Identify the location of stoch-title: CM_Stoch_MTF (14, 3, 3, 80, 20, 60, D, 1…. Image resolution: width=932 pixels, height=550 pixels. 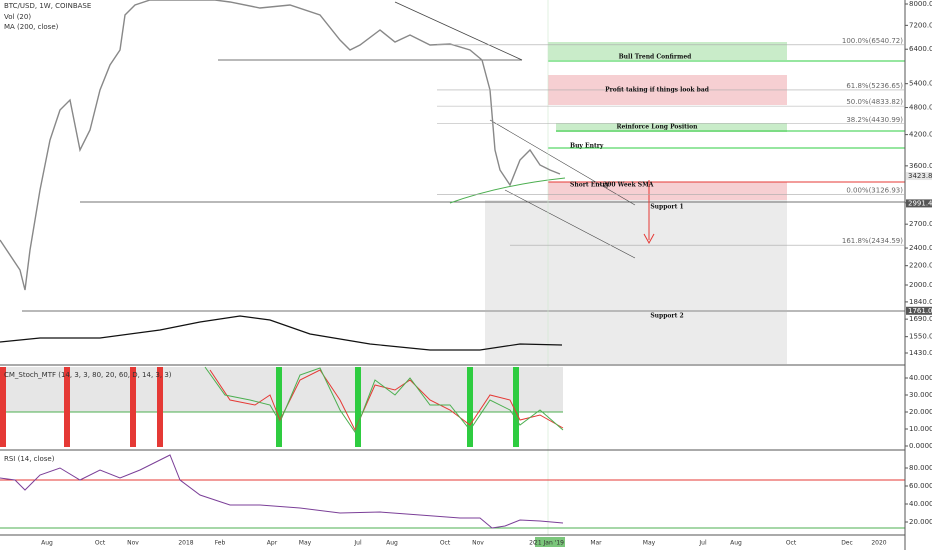
(88, 375).